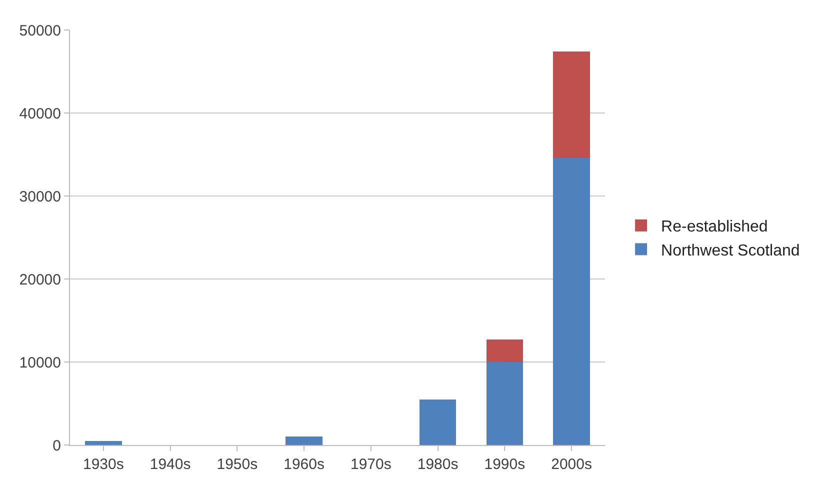 This screenshot has height=495, width=817. Describe the element at coordinates (103, 464) in the screenshot. I see `x-tick-label: 1930s` at that location.